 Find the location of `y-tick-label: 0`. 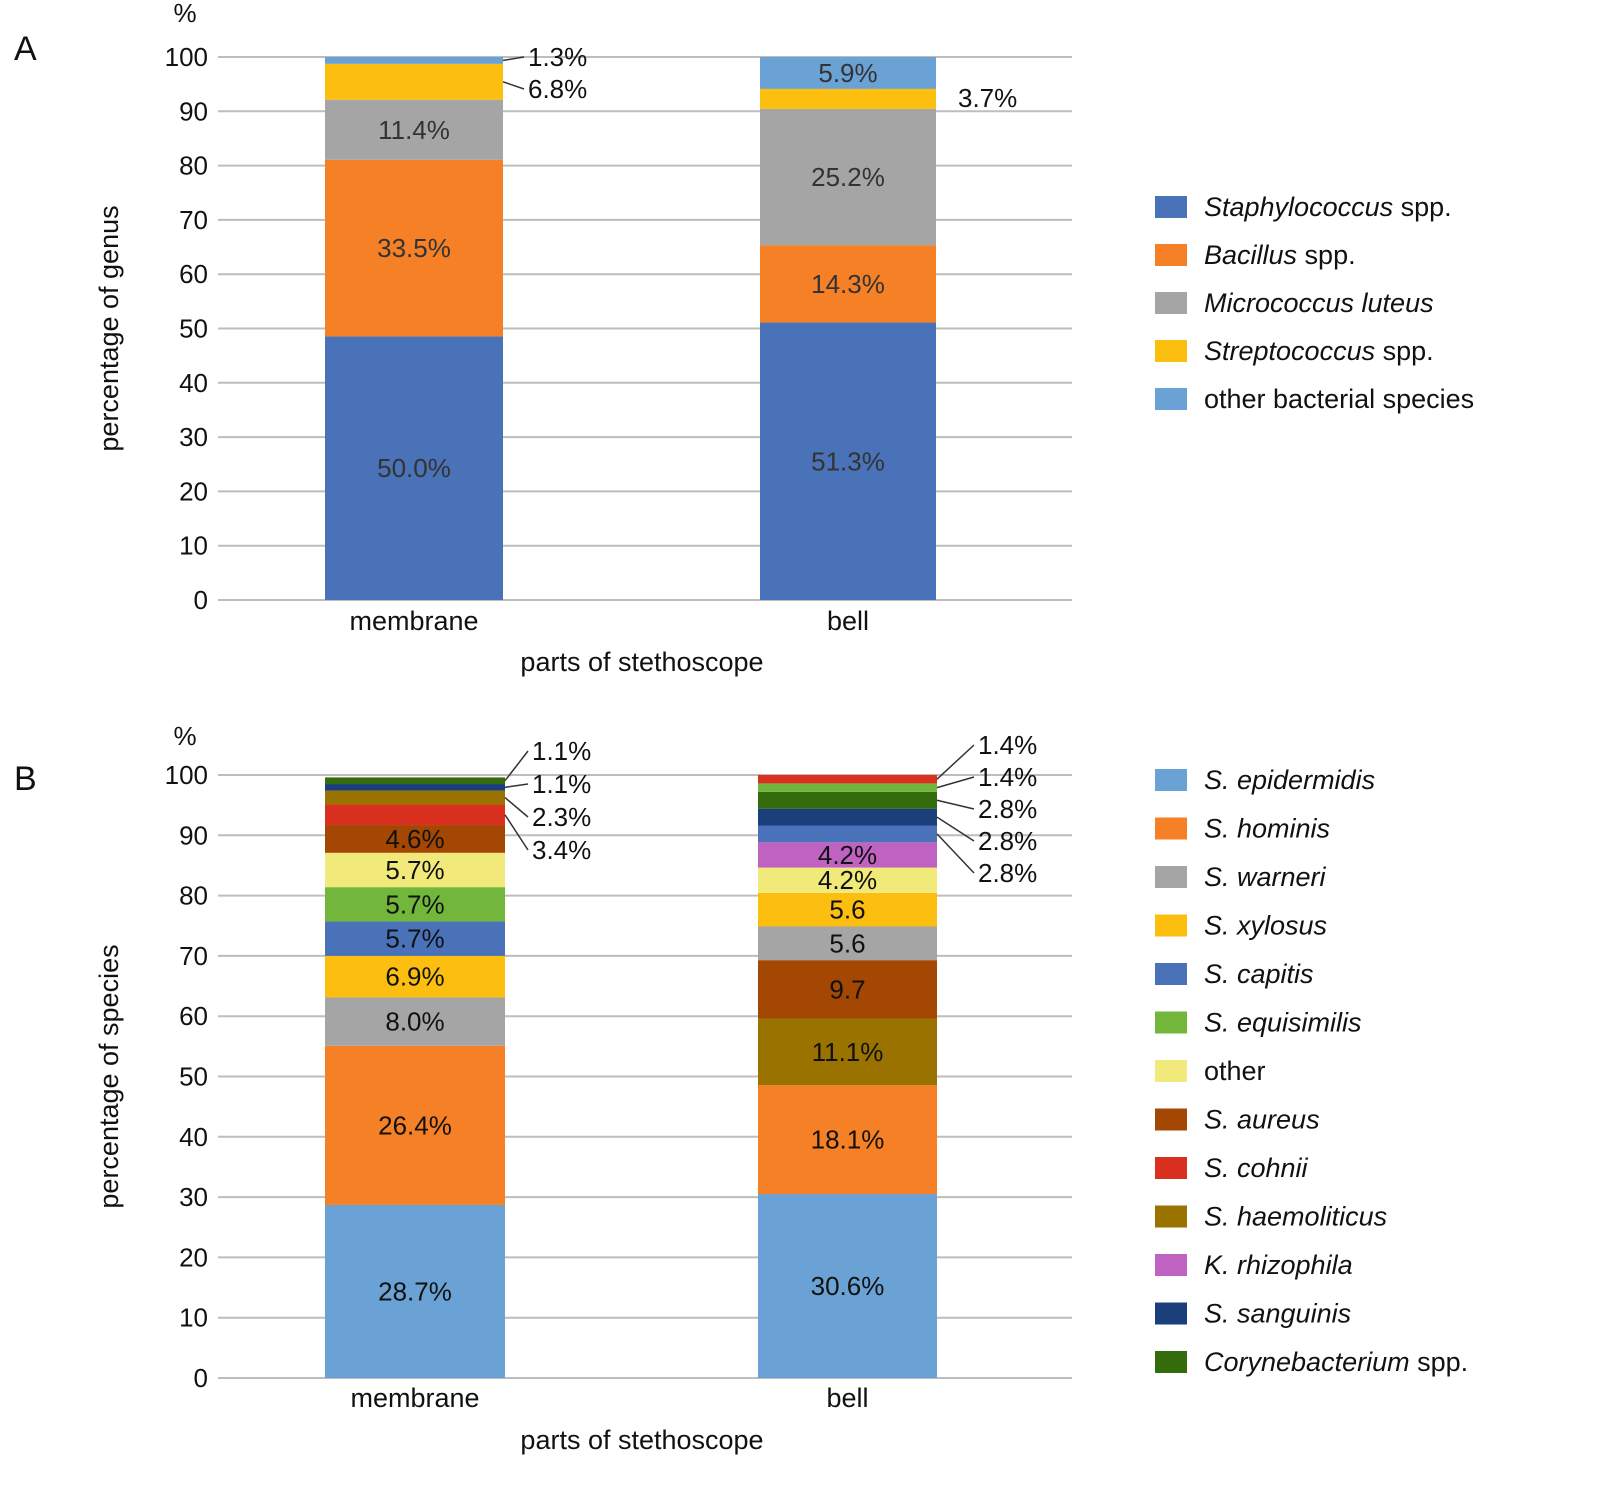

y-tick-label: 0 is located at coordinates (201, 1378).